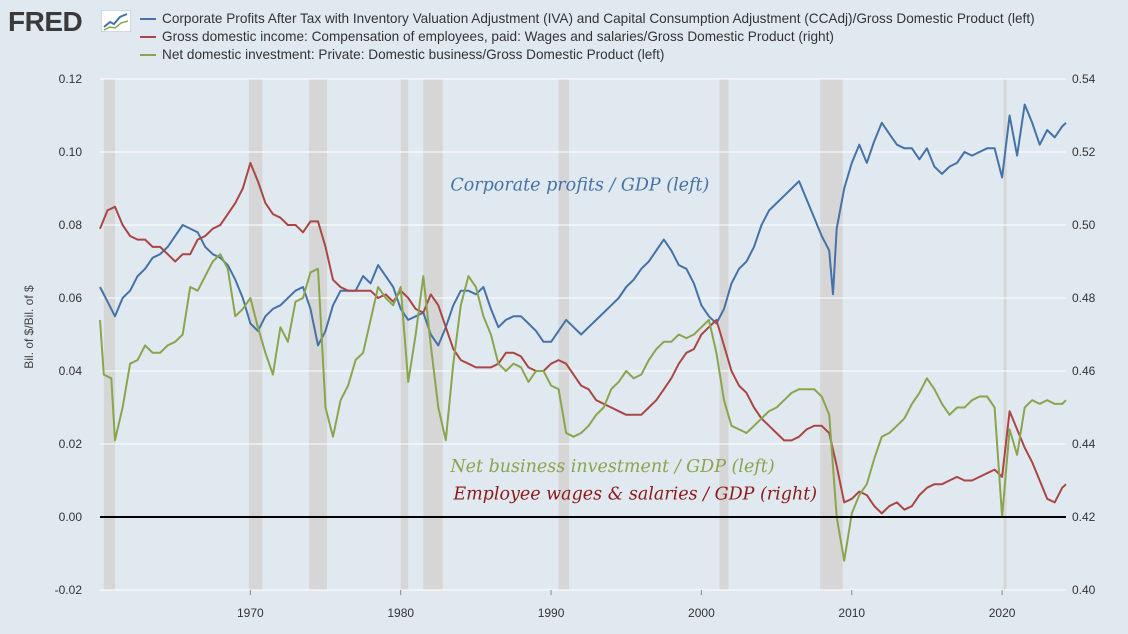 This screenshot has height=634, width=1128. Describe the element at coordinates (71, 444) in the screenshot. I see `y-left-tick-label: 0.02` at that location.